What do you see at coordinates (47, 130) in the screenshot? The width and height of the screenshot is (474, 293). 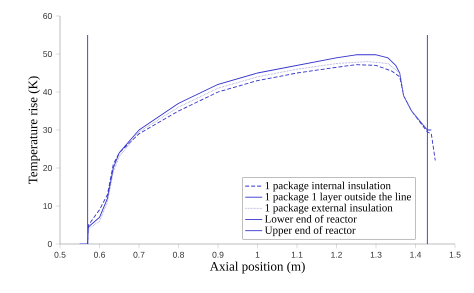 I see `y-tick-label: 30` at bounding box center [47, 130].